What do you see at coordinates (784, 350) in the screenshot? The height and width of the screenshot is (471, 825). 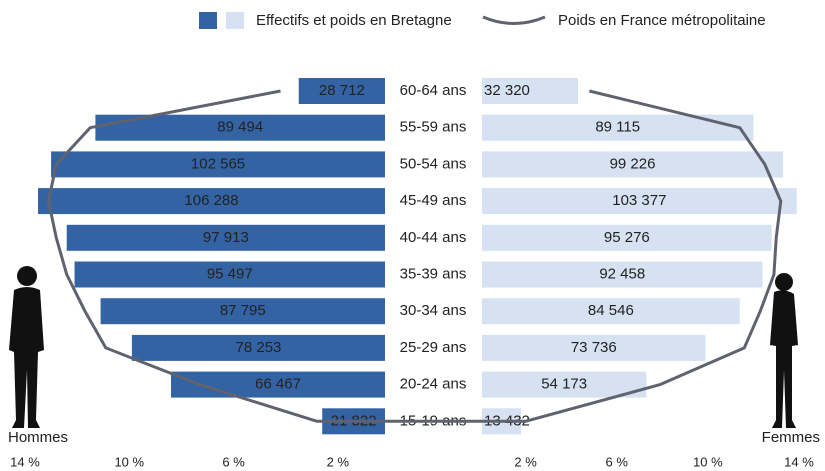 I see `woman-silhouette` at bounding box center [784, 350].